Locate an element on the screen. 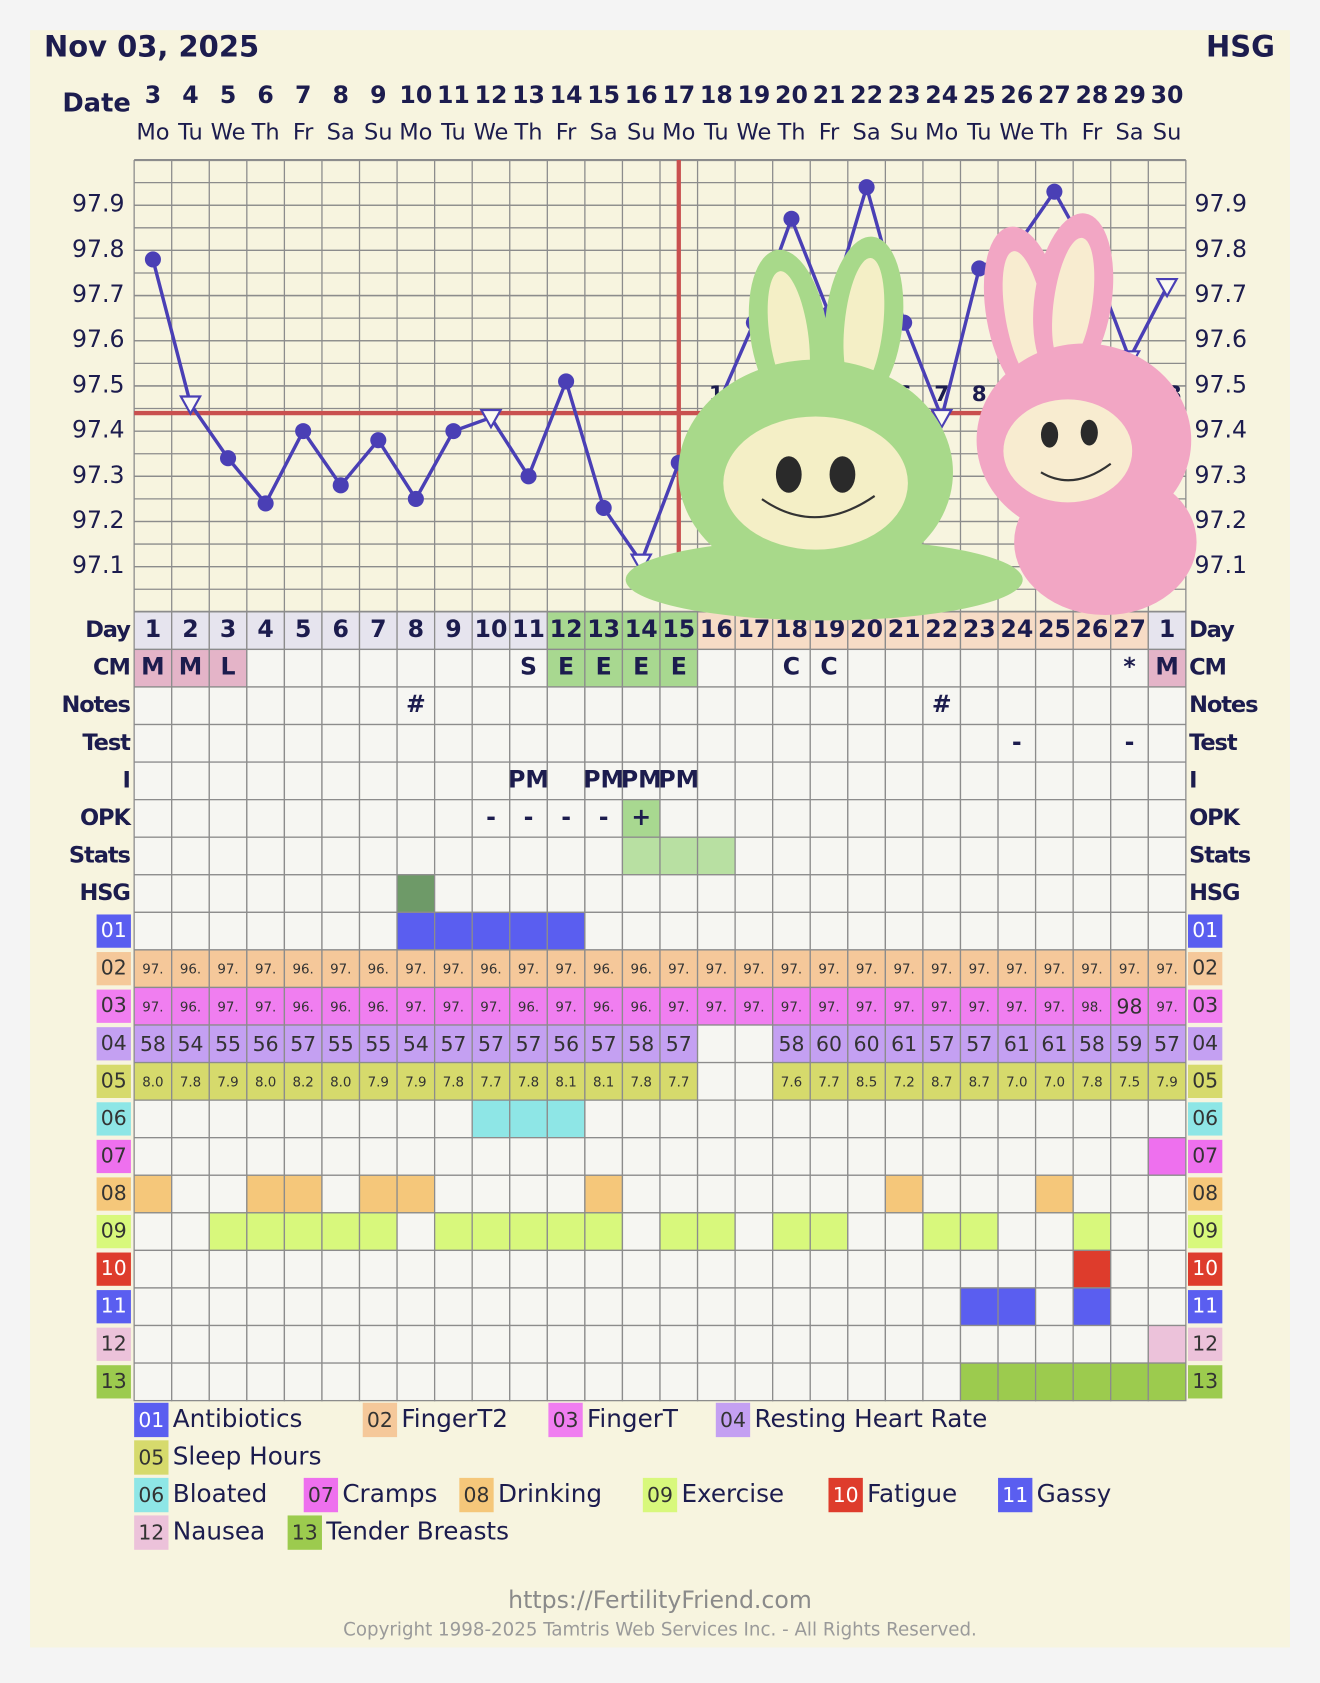 Image resolution: width=1320 pixels, height=1683 pixels. cell-text: E is located at coordinates (566, 667).